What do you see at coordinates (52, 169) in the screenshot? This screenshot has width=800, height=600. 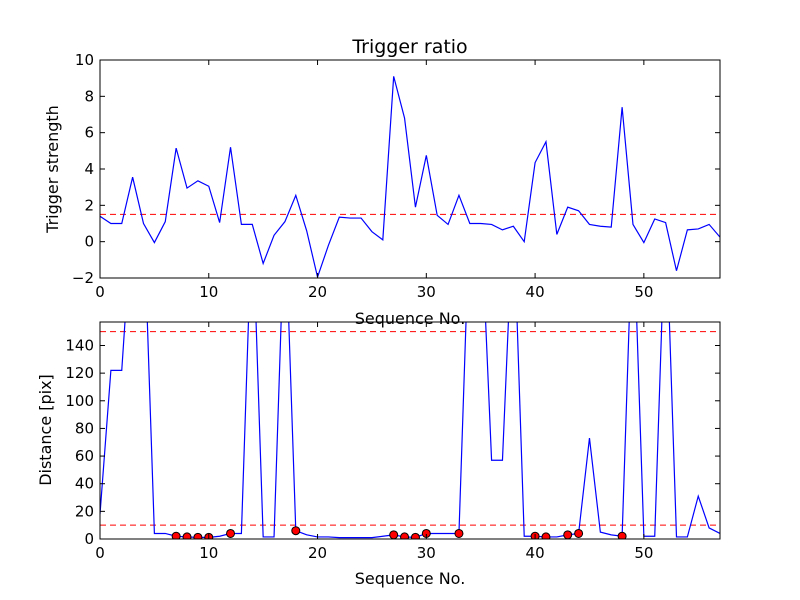 I see `y-axis-label: Trigger strength` at bounding box center [52, 169].